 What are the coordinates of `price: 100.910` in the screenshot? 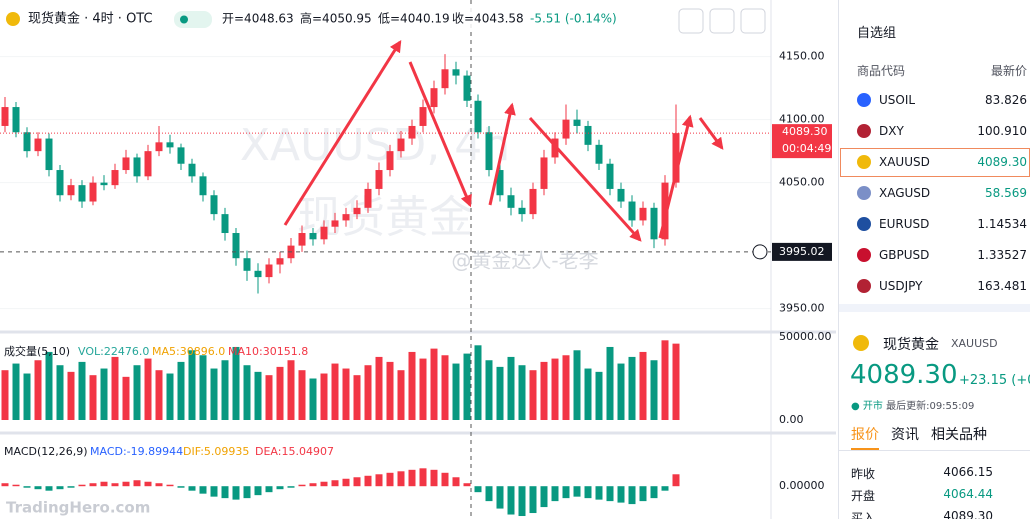 It's located at (1002, 131).